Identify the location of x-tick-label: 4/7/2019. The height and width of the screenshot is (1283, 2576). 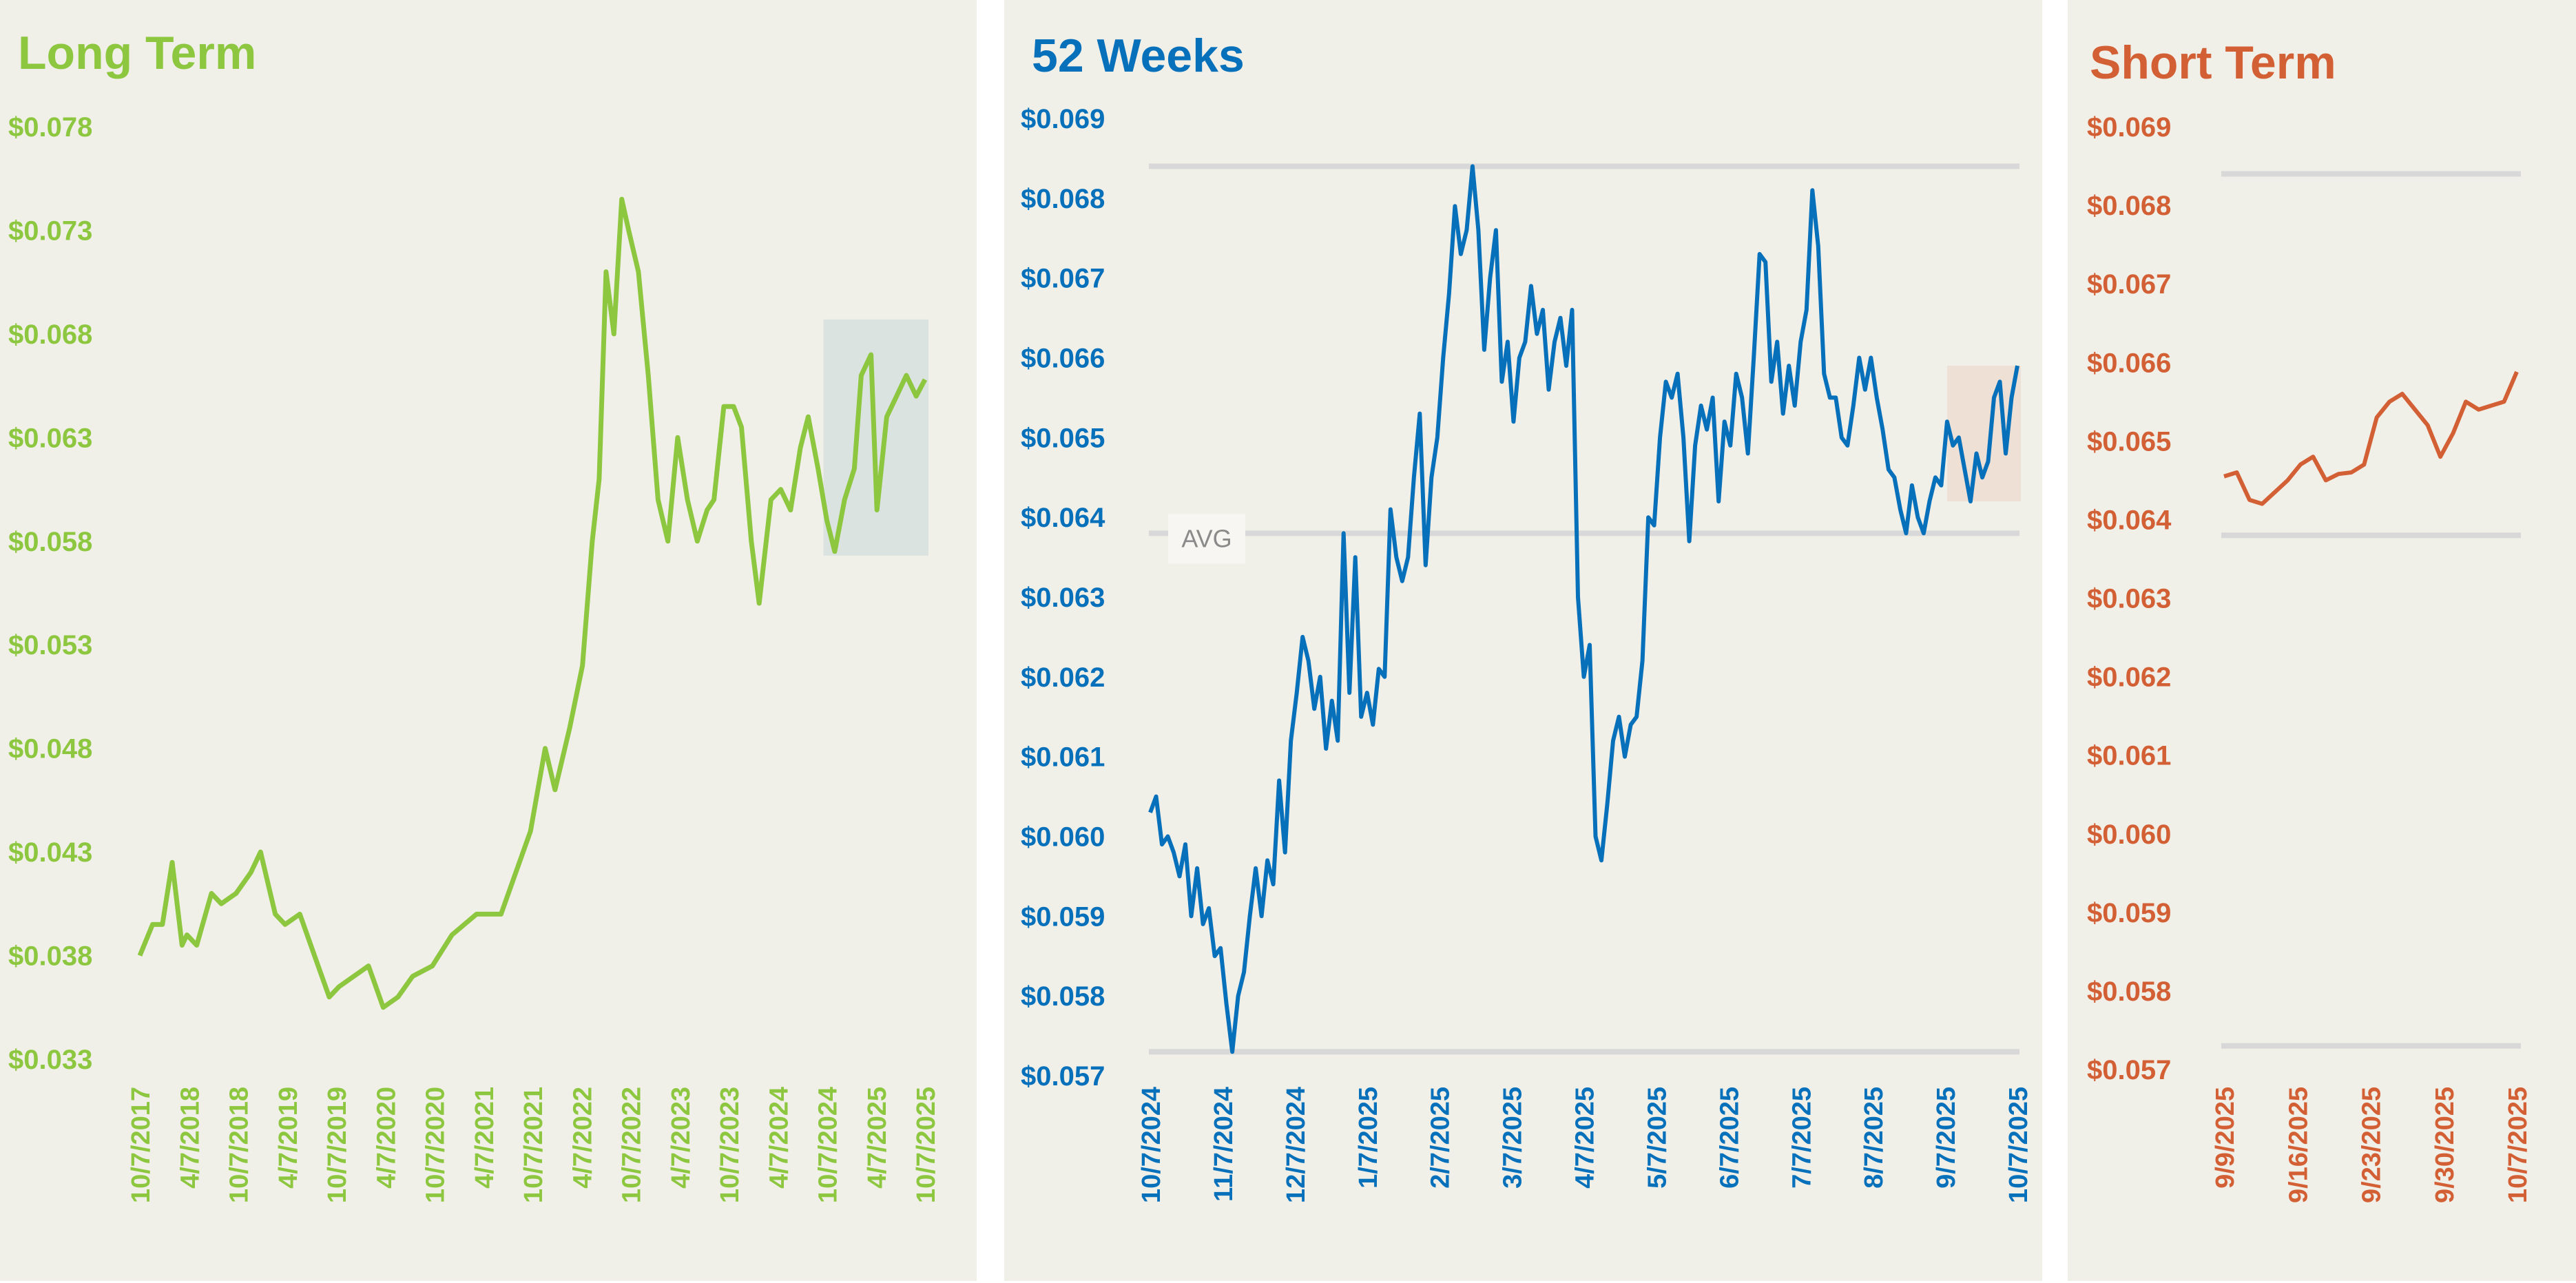
(288, 1138).